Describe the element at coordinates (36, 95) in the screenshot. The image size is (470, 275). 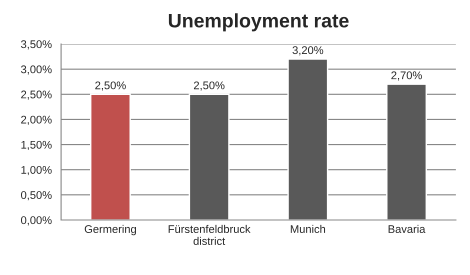
I see `y-tick-label: 2,50%` at that location.